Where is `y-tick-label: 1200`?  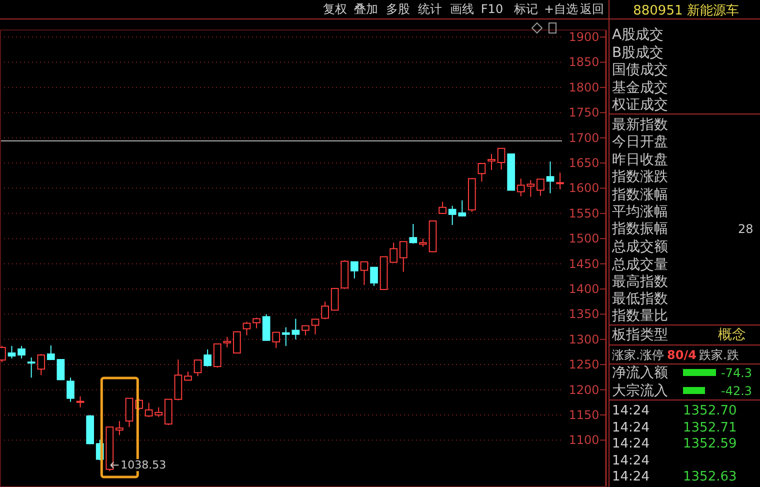 y-tick-label: 1200 is located at coordinates (584, 389).